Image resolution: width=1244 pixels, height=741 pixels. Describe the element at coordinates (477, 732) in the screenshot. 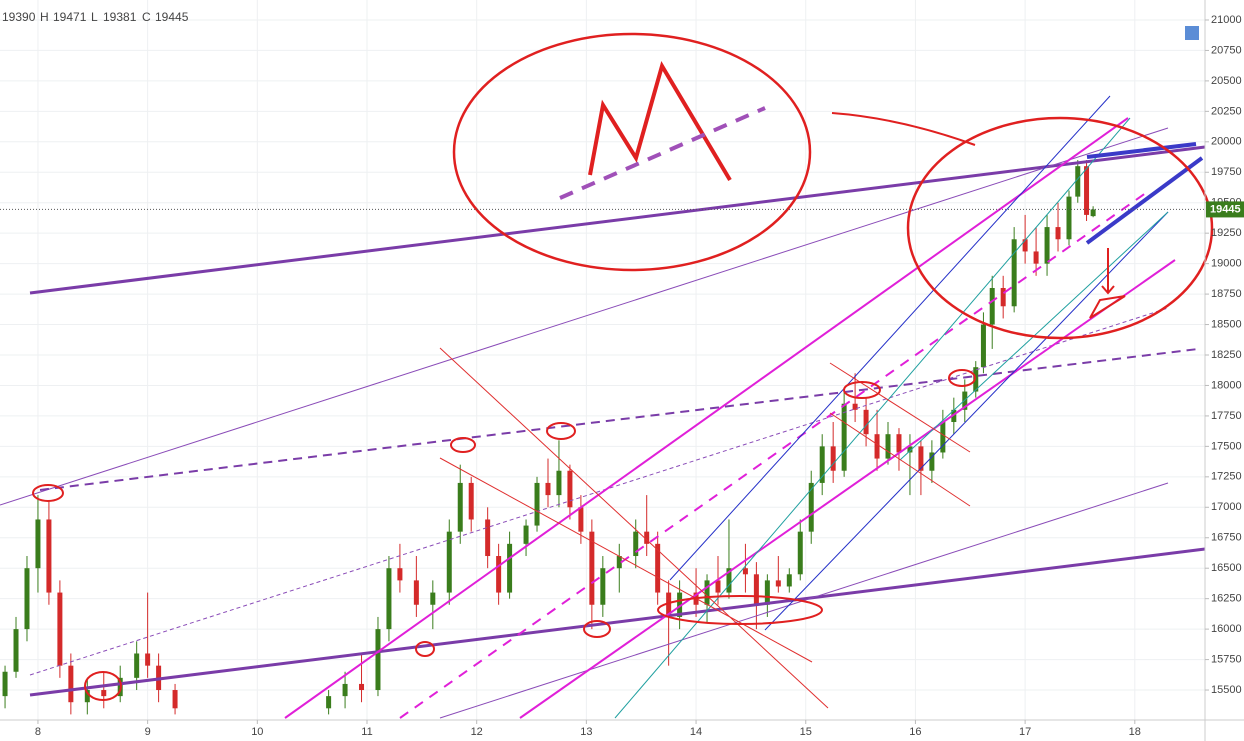

I see `x-tick-label: 12` at that location.